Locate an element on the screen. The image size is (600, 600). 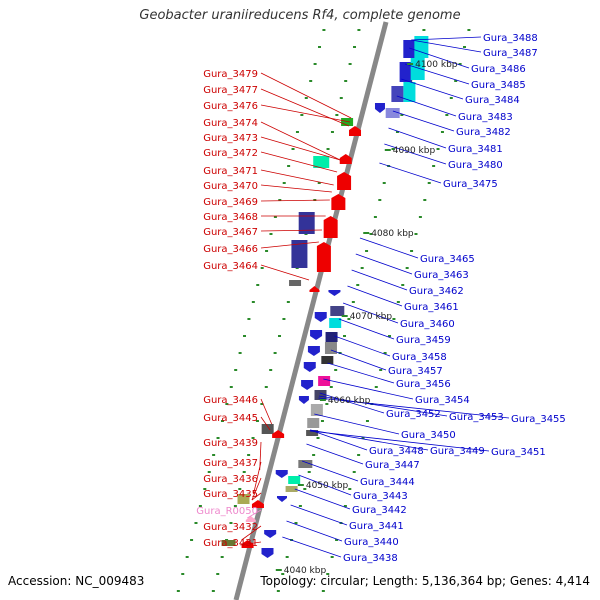
right-gene-label: Gura_3484 is located at coordinates (492, 100).